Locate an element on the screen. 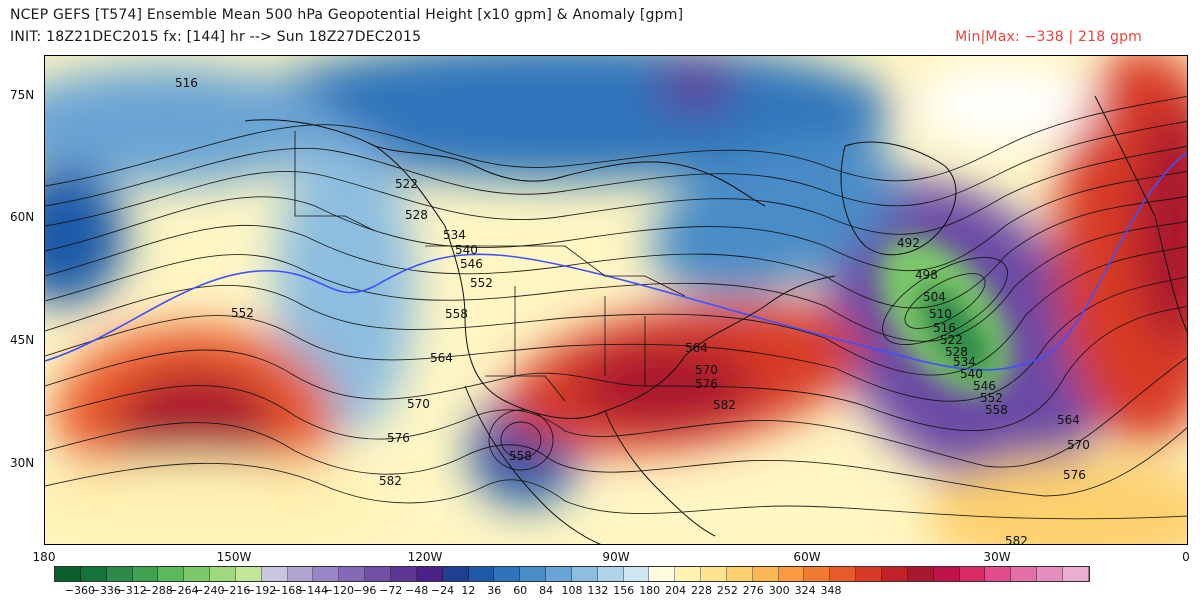 The height and width of the screenshot is (600, 1200). colorbar-tick-label: −72 is located at coordinates (391, 590).